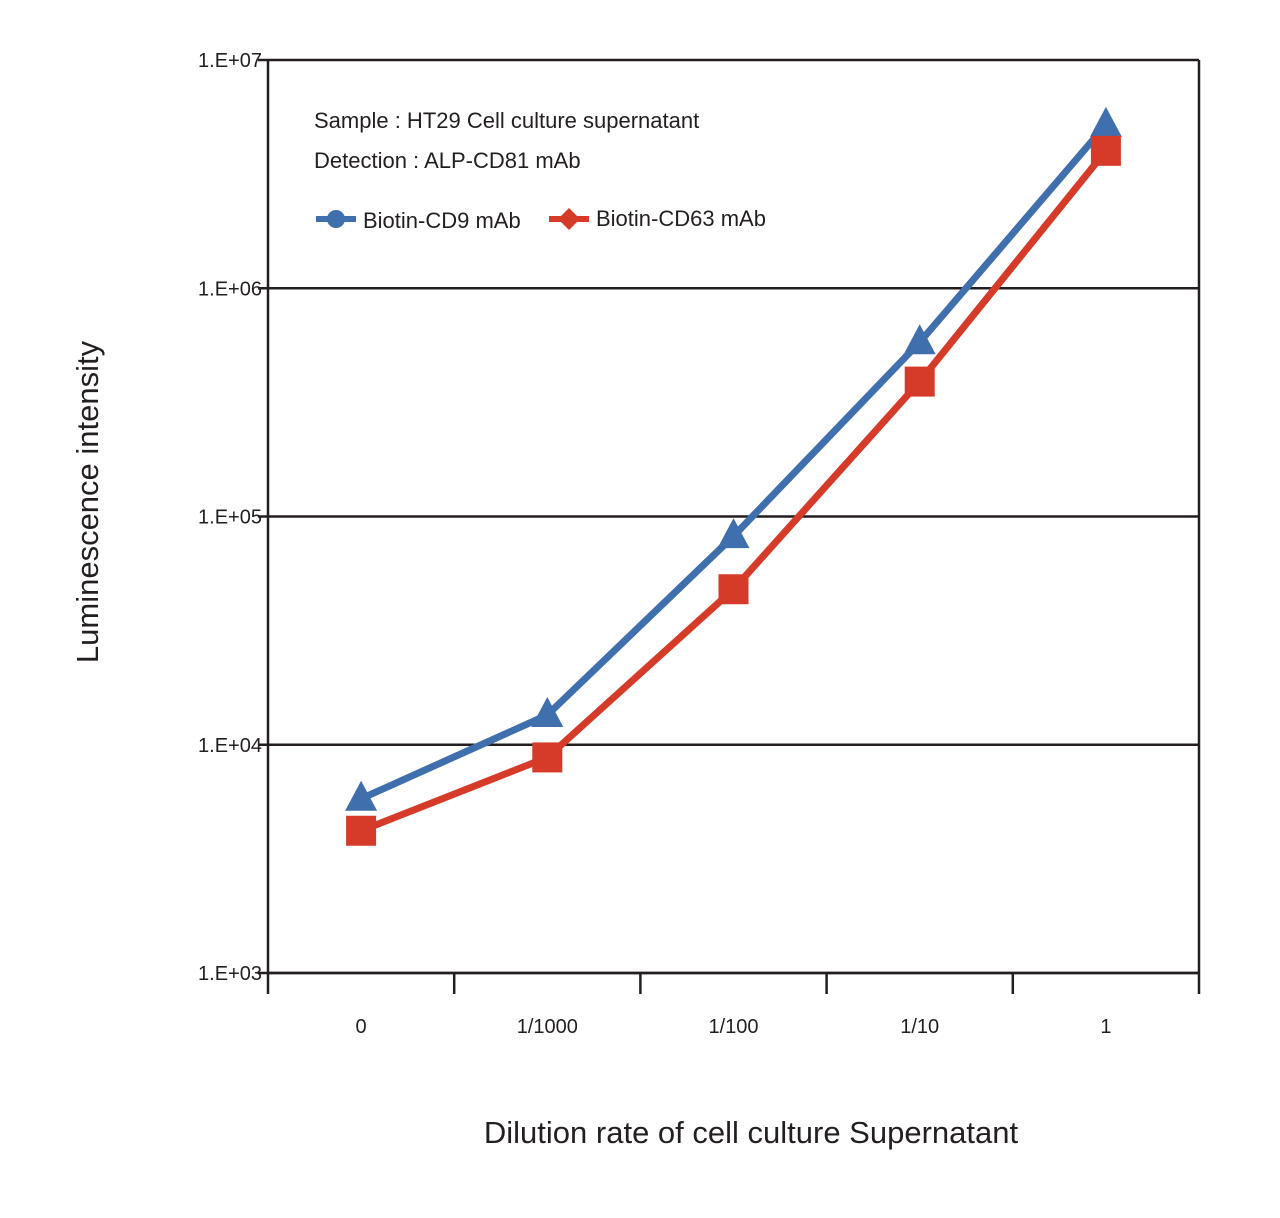 Image resolution: width=1280 pixels, height=1218 pixels. I want to click on annotation-sample: Sample : HT29 Cell culture supernatant, so click(506, 120).